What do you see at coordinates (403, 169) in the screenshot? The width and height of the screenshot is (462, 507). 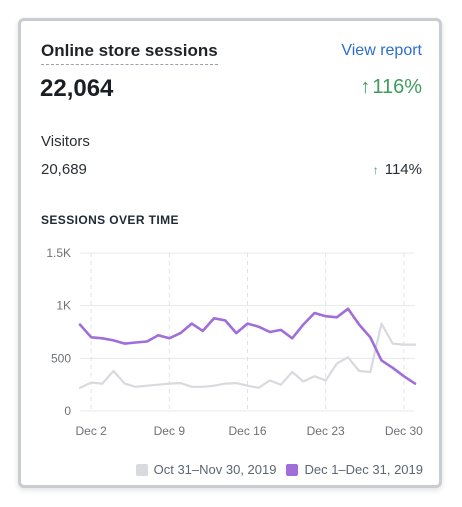 I see `visitors-change-value: 114%` at bounding box center [403, 169].